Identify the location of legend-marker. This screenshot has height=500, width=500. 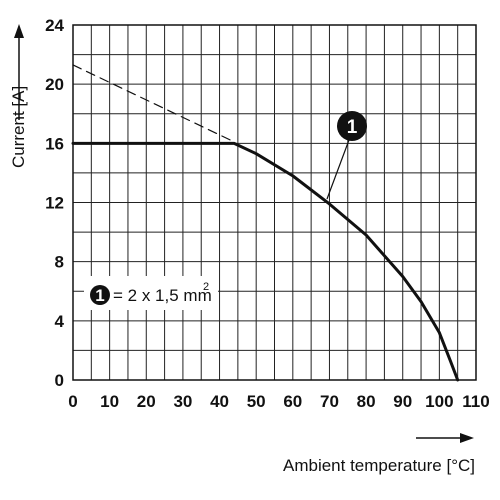
(100, 295).